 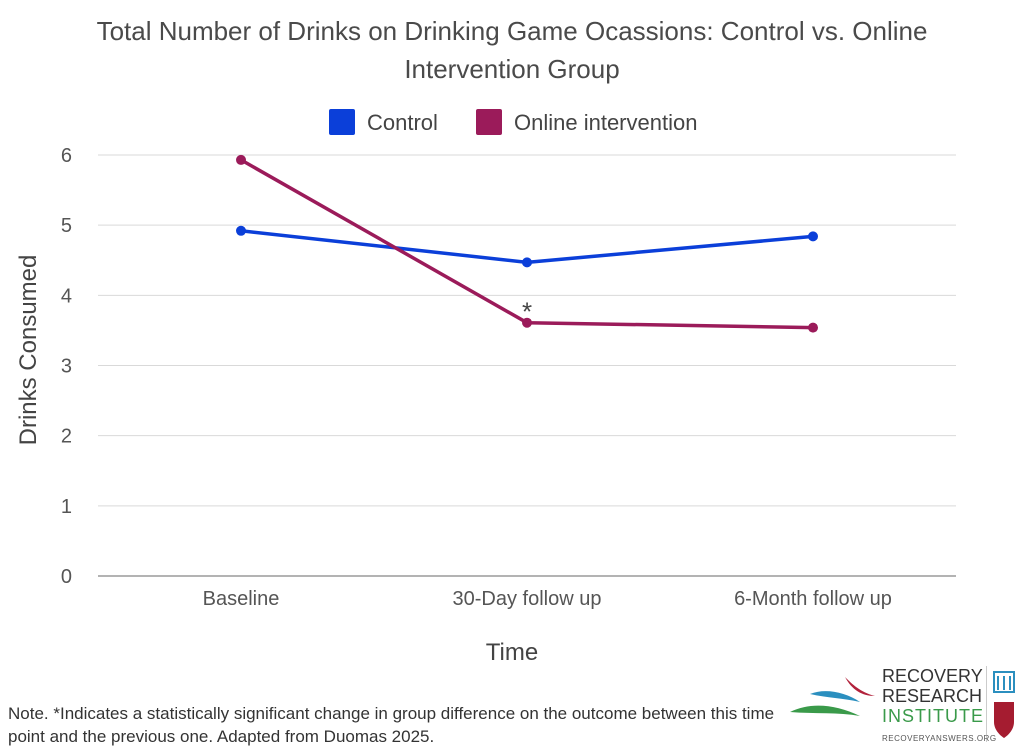 What do you see at coordinates (489, 122) in the screenshot?
I see `legend-swatch-online-intervention` at bounding box center [489, 122].